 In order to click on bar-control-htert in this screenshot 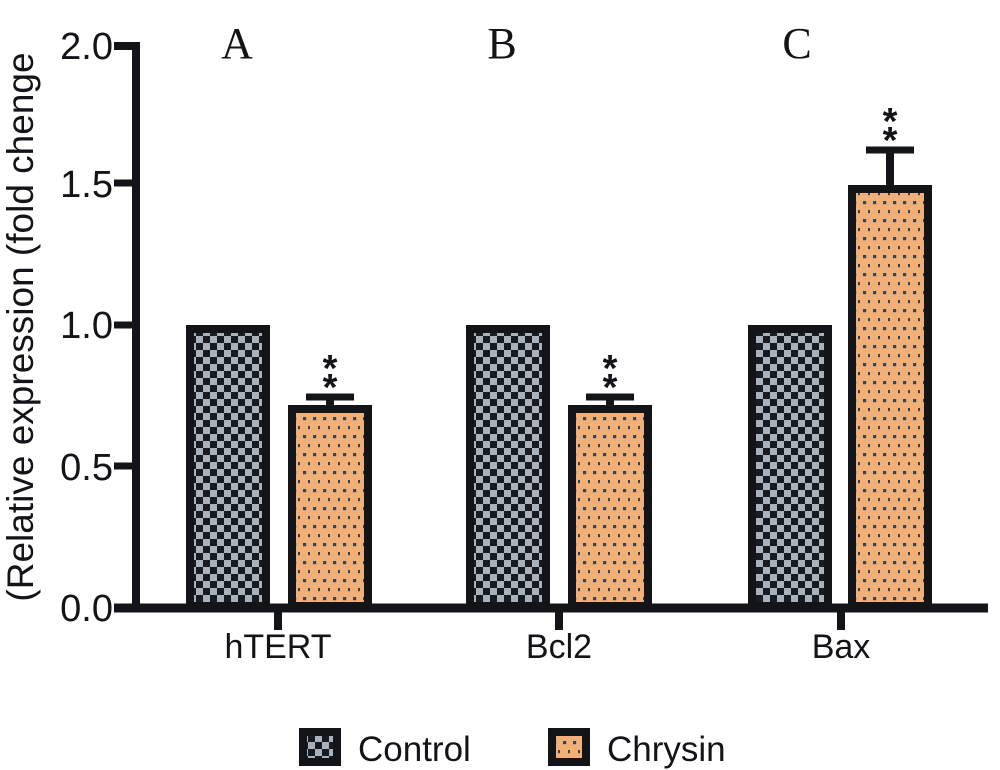, I will do `click(228, 467)`.